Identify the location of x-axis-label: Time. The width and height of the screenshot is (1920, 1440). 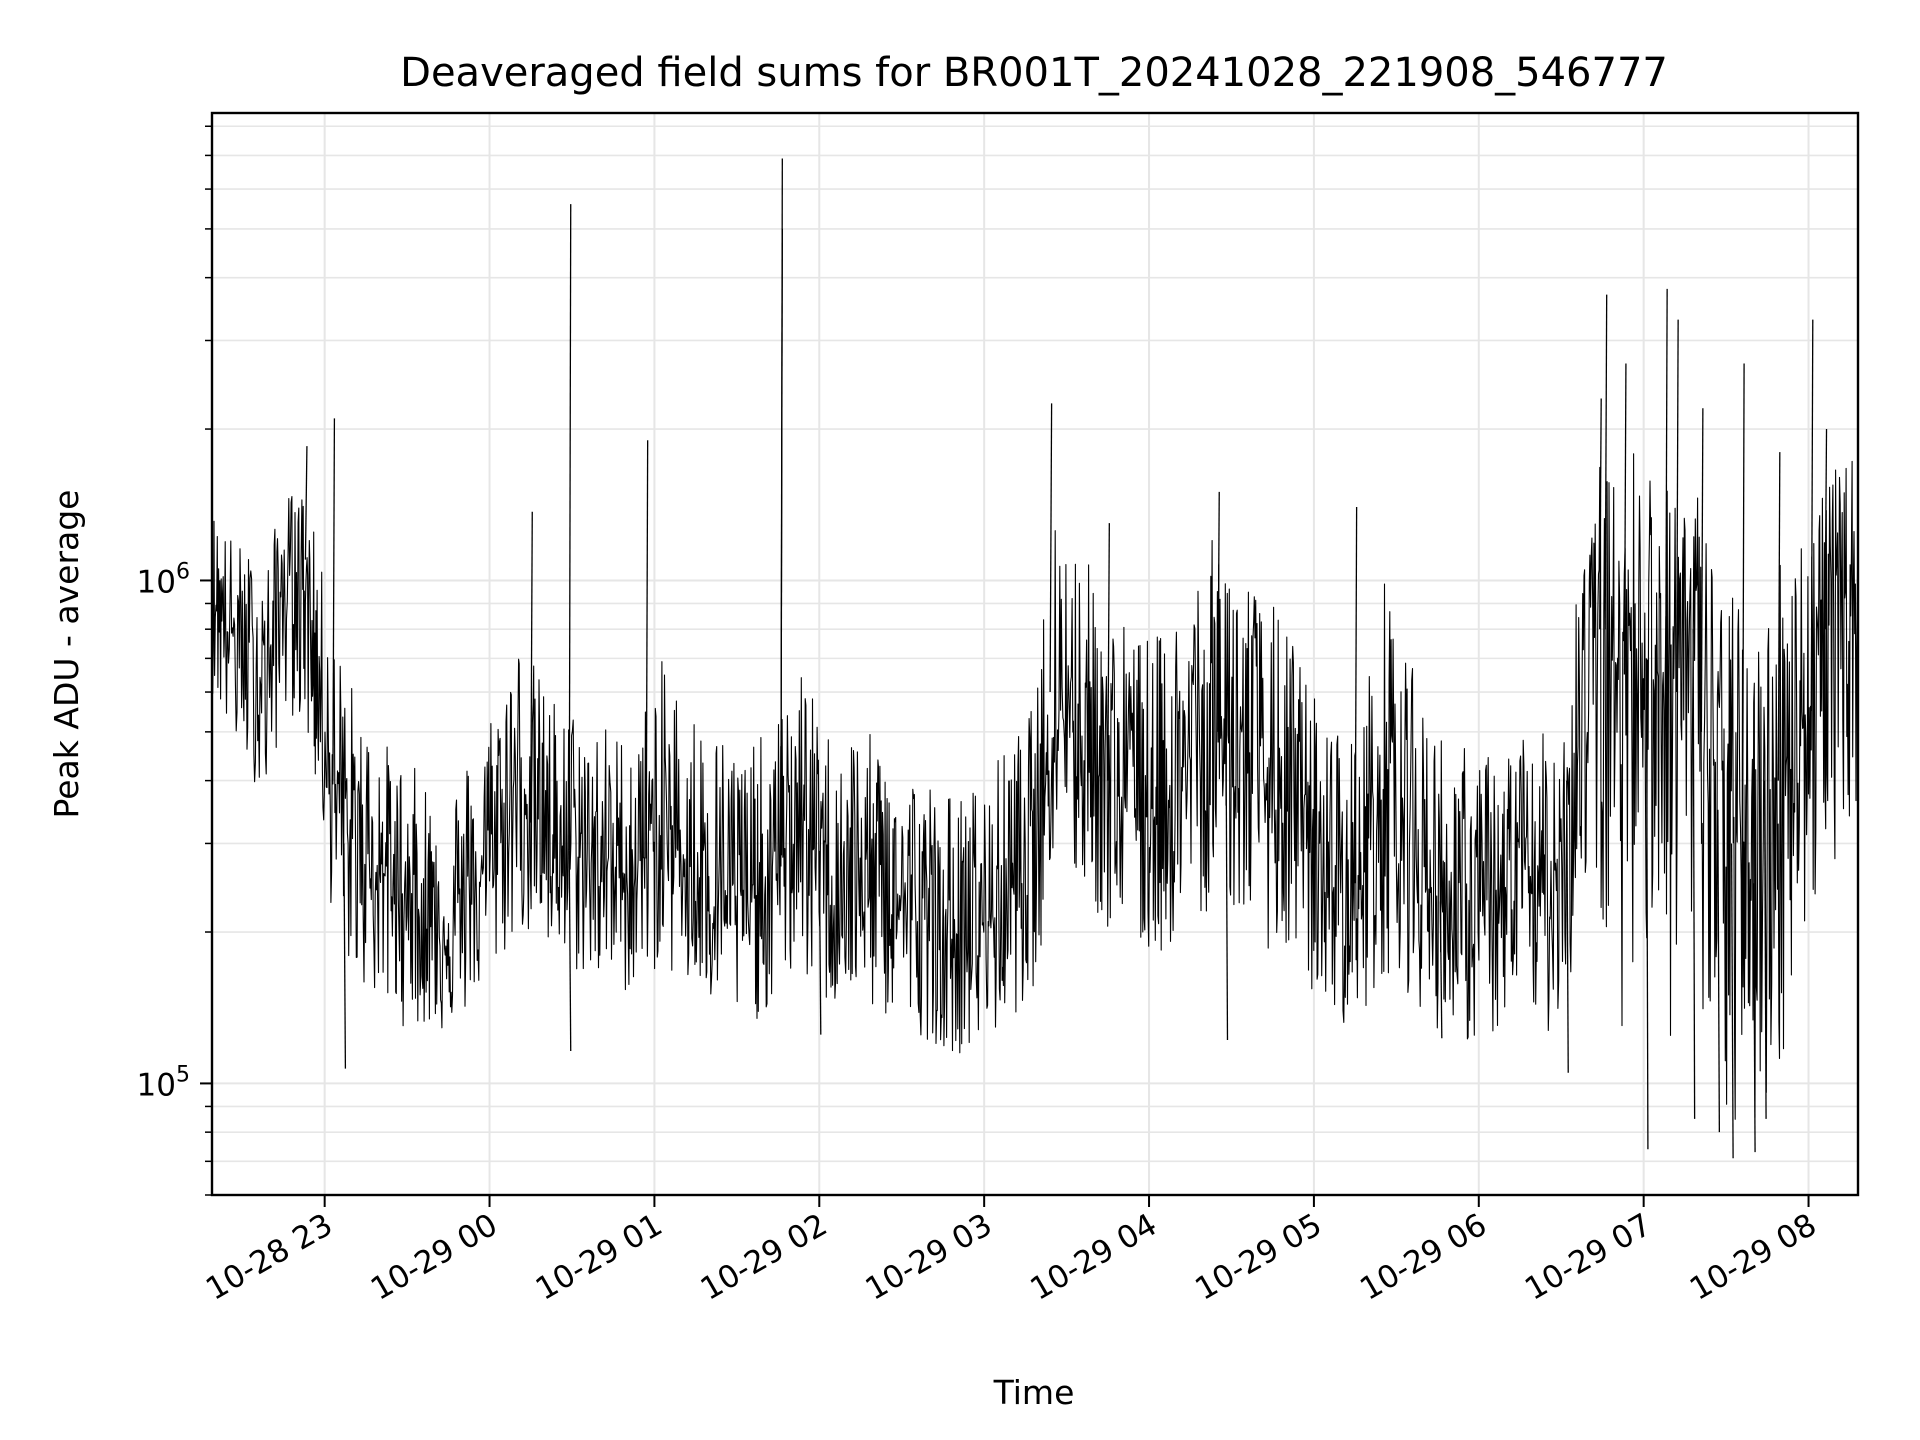
(1034, 1392).